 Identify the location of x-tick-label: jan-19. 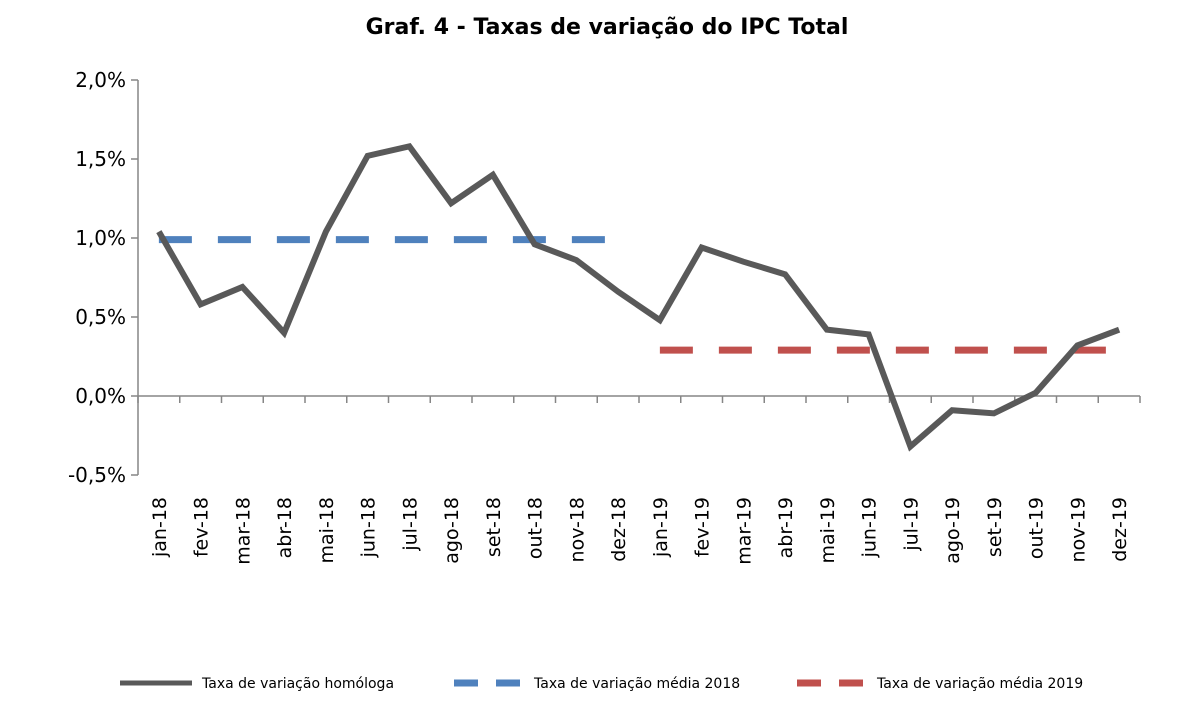
(661, 527).